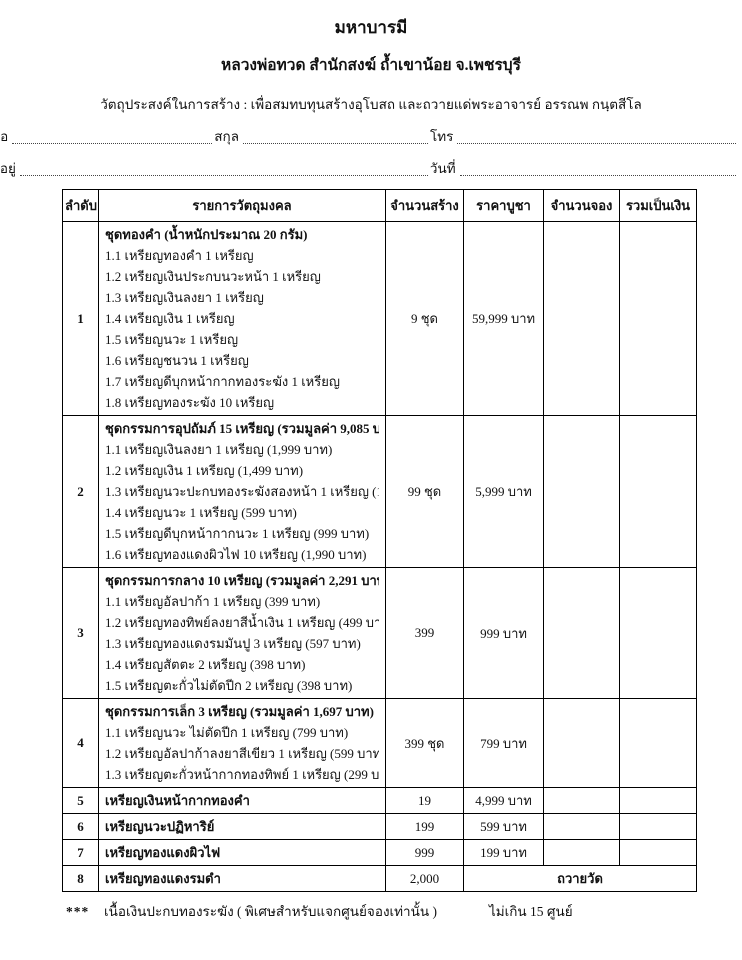 The image size is (742, 960). Describe the element at coordinates (424, 800) in the screenshot. I see `qty-made-cell: 19` at that location.